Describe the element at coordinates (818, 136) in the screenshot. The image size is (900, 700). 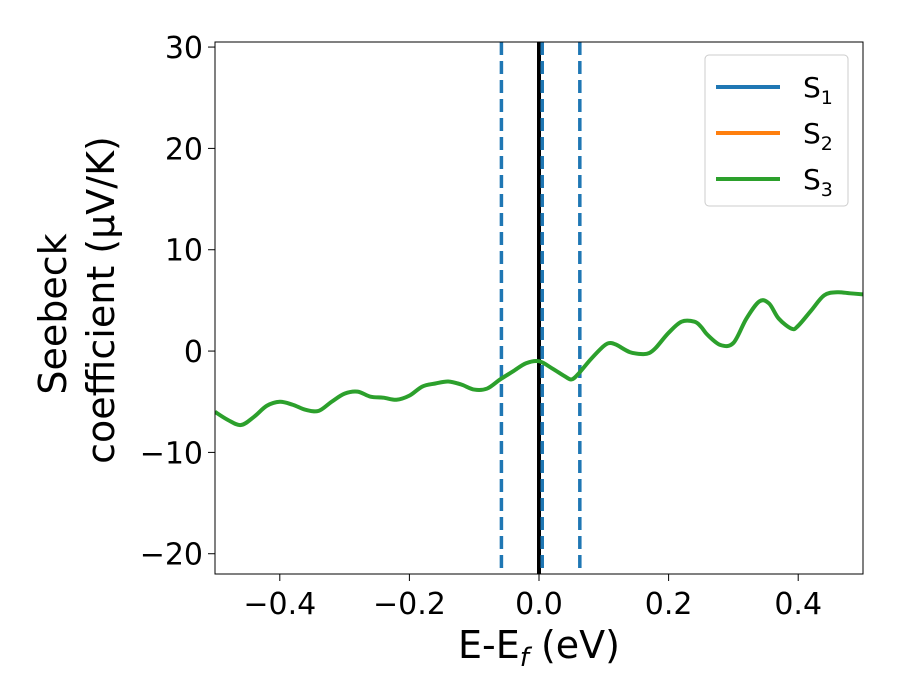
I see `legend-label: S2` at that location.